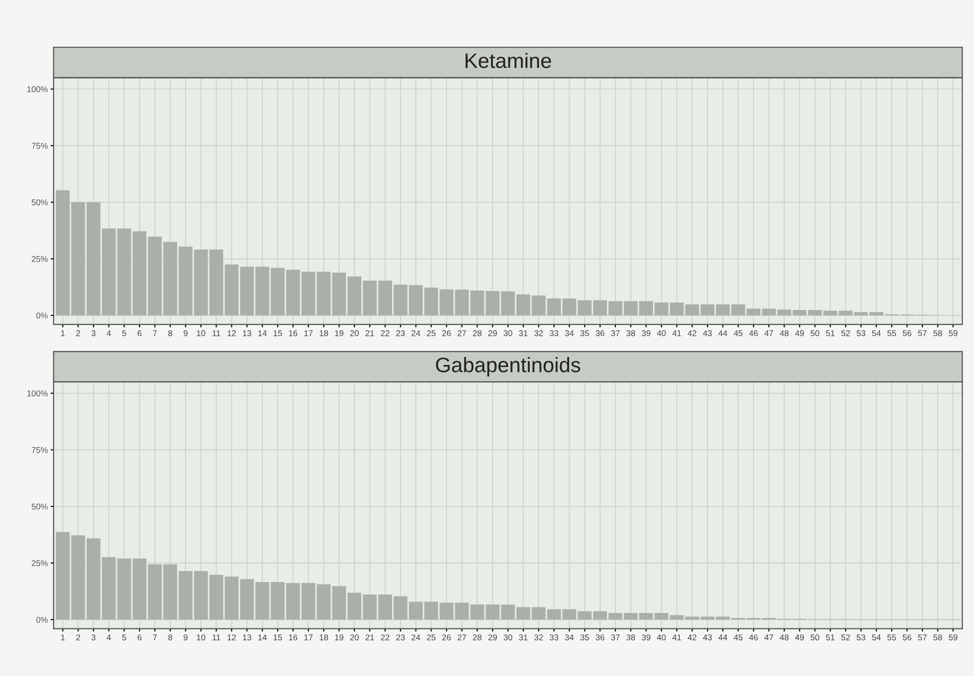 The image size is (974, 676). I want to click on x-tick-label: 11, so click(216, 333).